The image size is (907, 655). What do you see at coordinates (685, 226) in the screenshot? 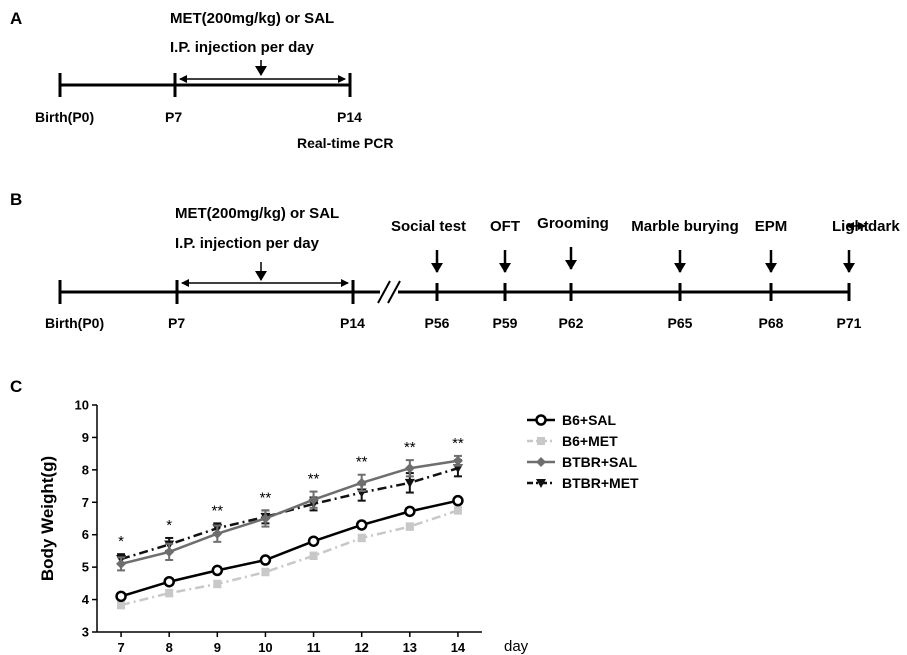
I see `test-name-marble: Marble burying` at bounding box center [685, 226].